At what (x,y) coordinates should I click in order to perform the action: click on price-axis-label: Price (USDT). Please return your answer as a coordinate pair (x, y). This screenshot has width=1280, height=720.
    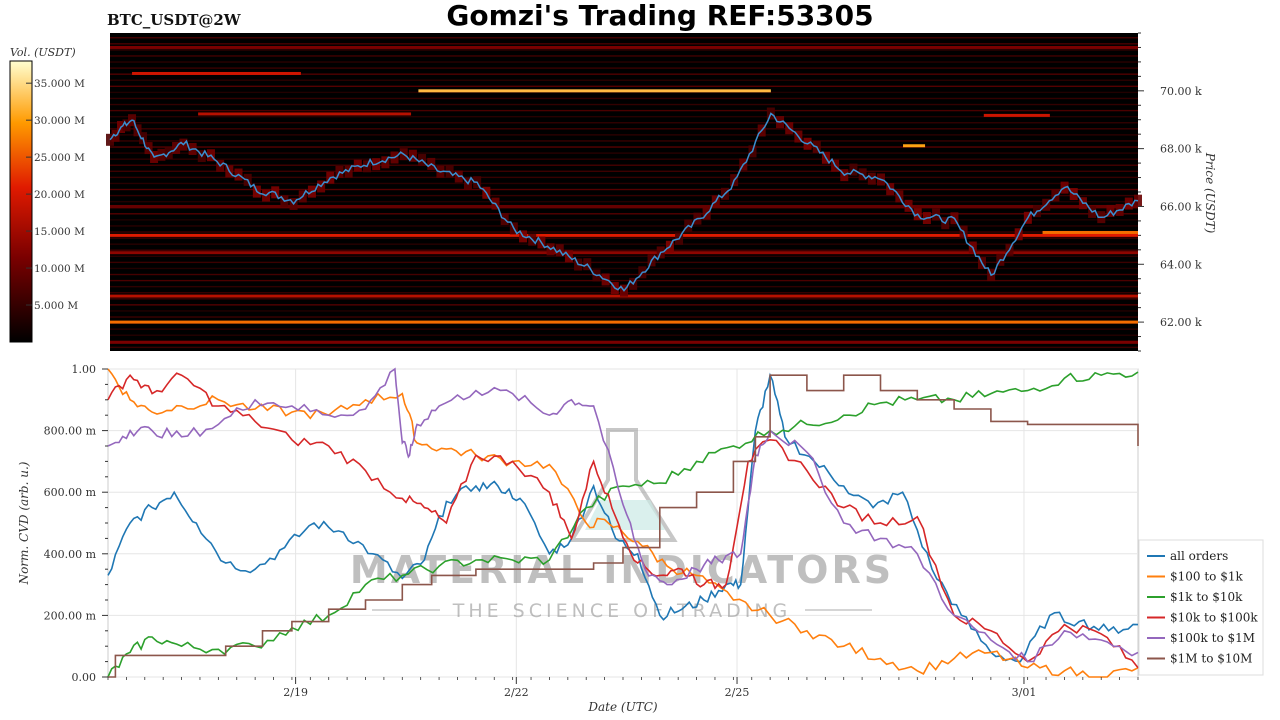
    Looking at the image, I should click on (1210, 193).